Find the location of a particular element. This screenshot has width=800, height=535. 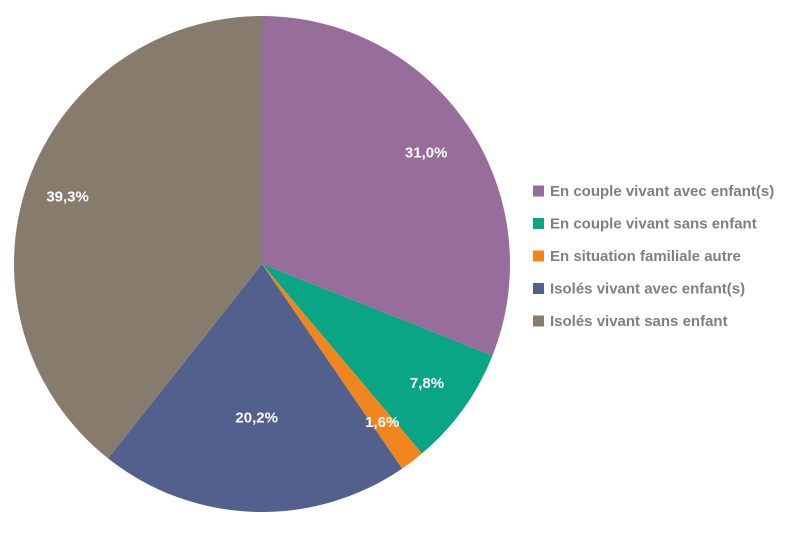

legend-label-1: En couple vivant avec enfant(s) is located at coordinates (662, 191).